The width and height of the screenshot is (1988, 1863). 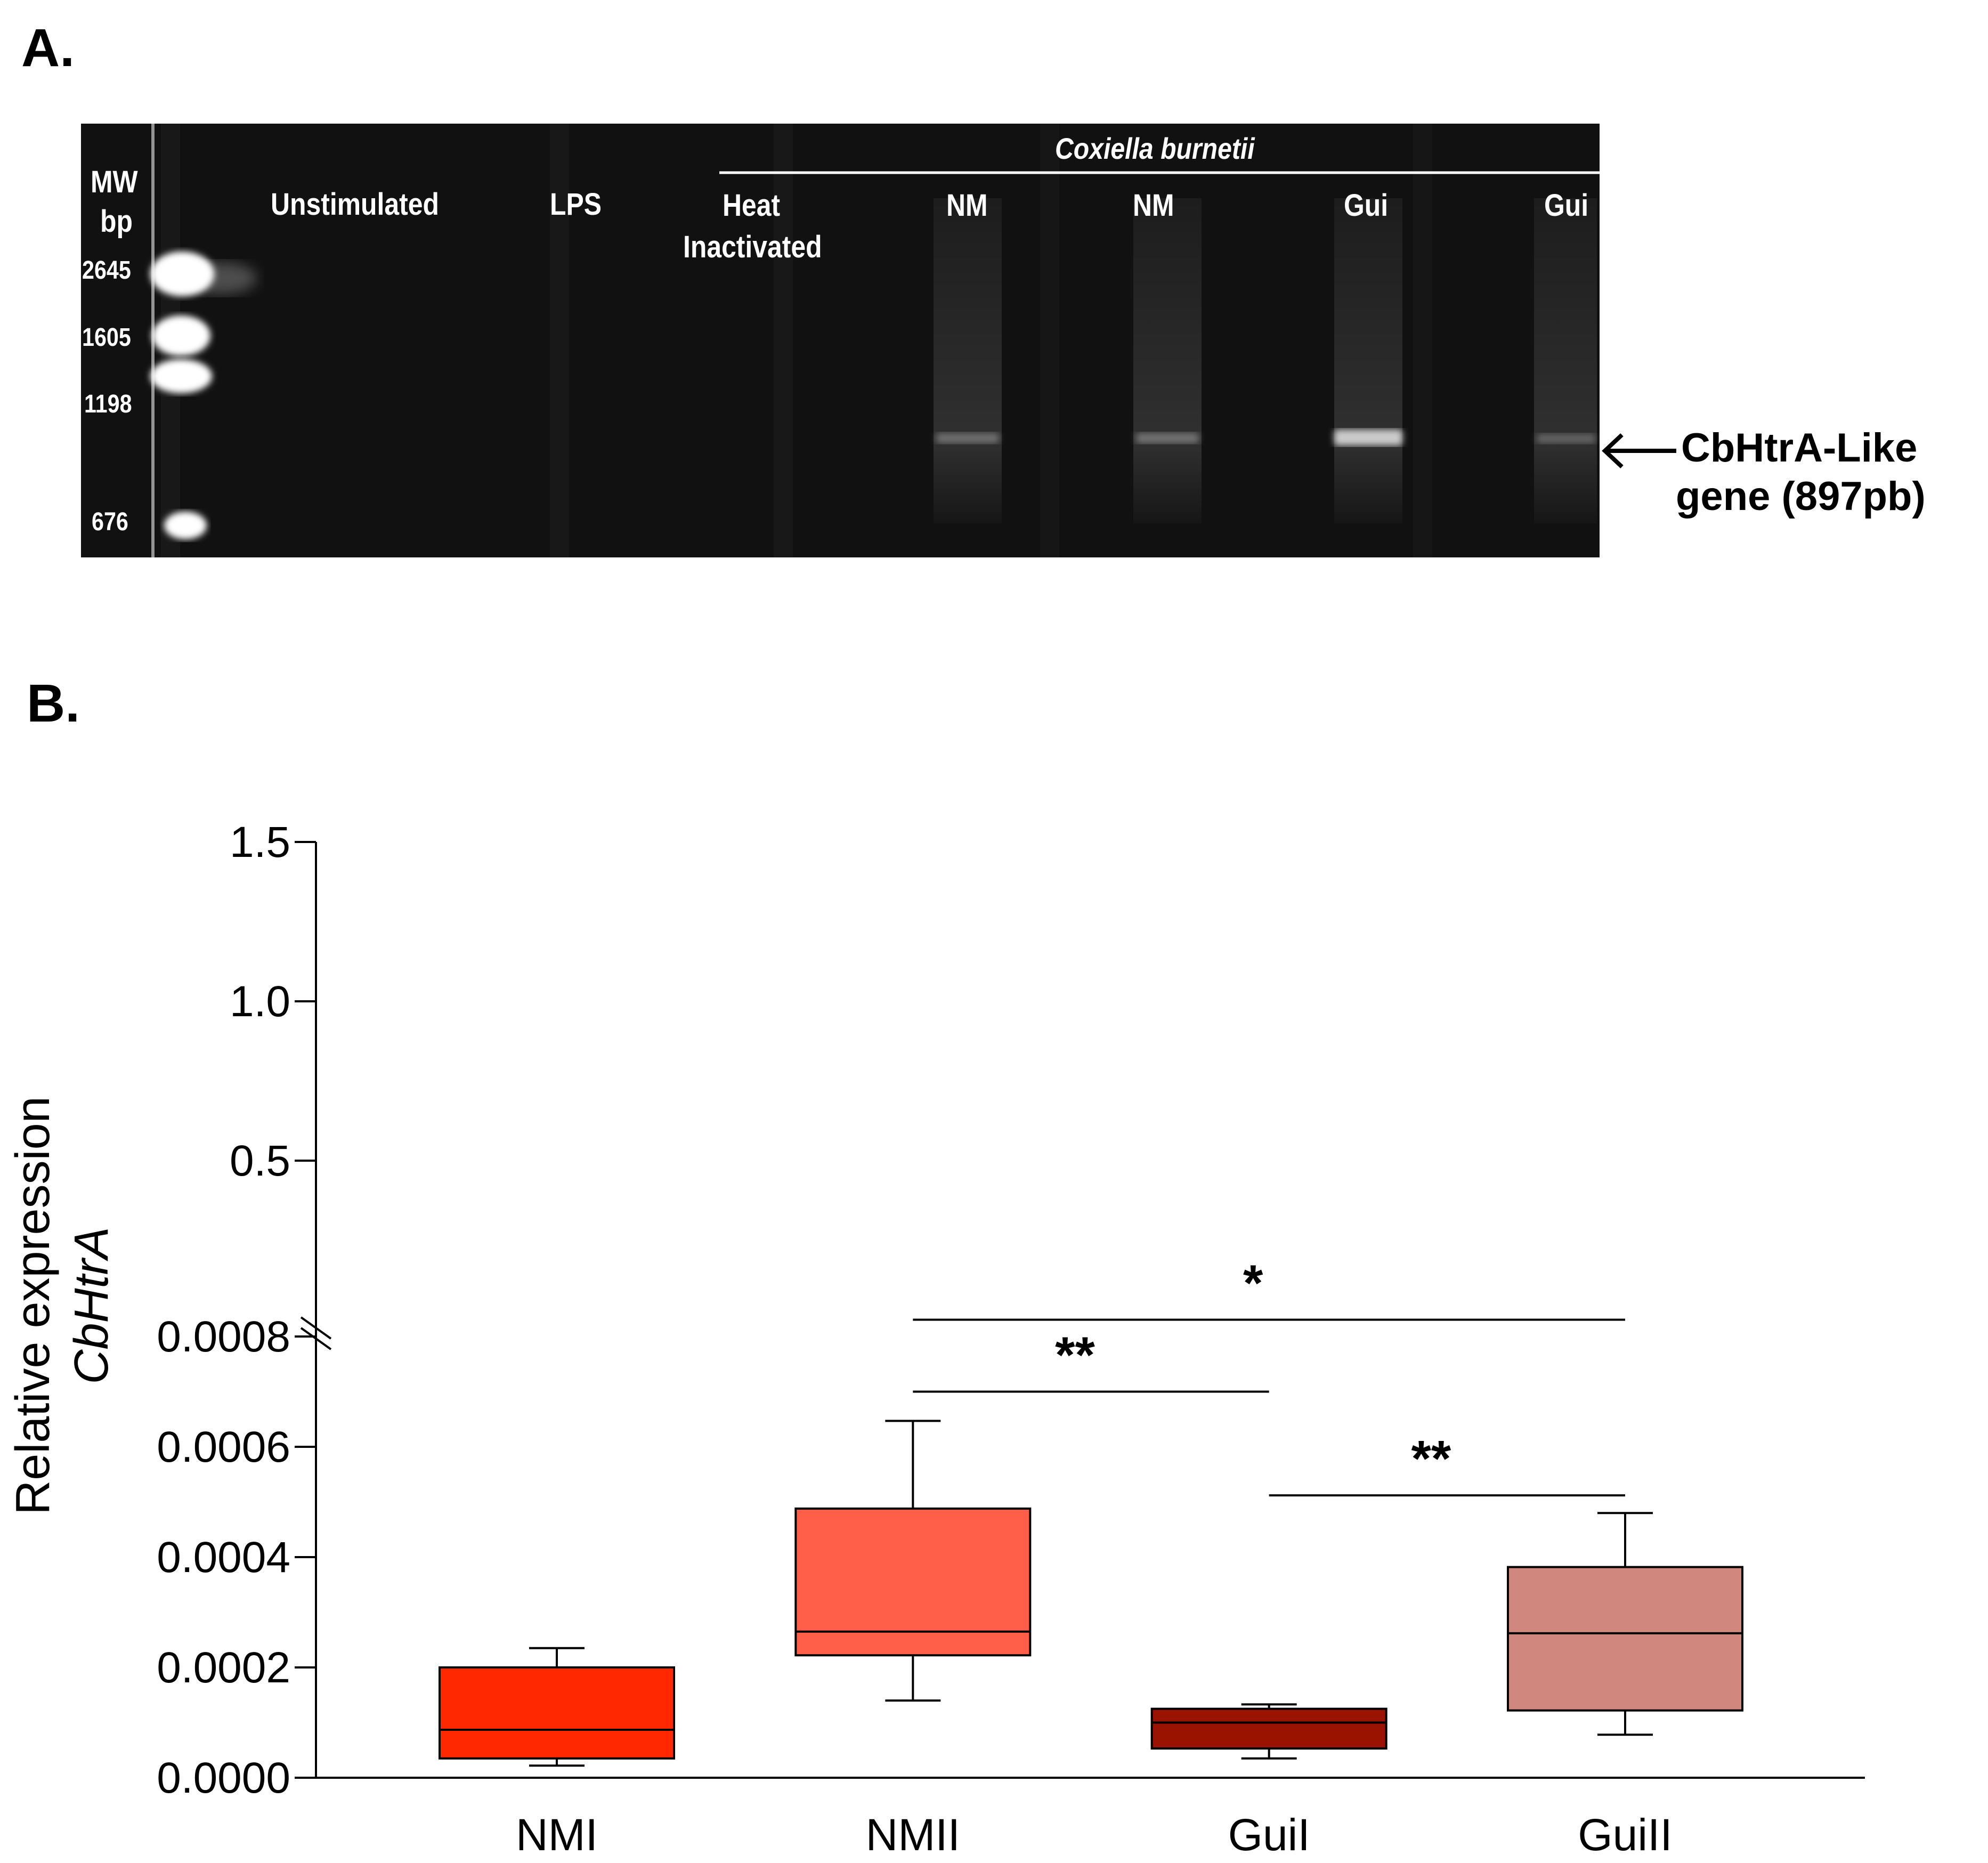 I want to click on lane-inactivated: Inactivated, so click(x=753, y=247).